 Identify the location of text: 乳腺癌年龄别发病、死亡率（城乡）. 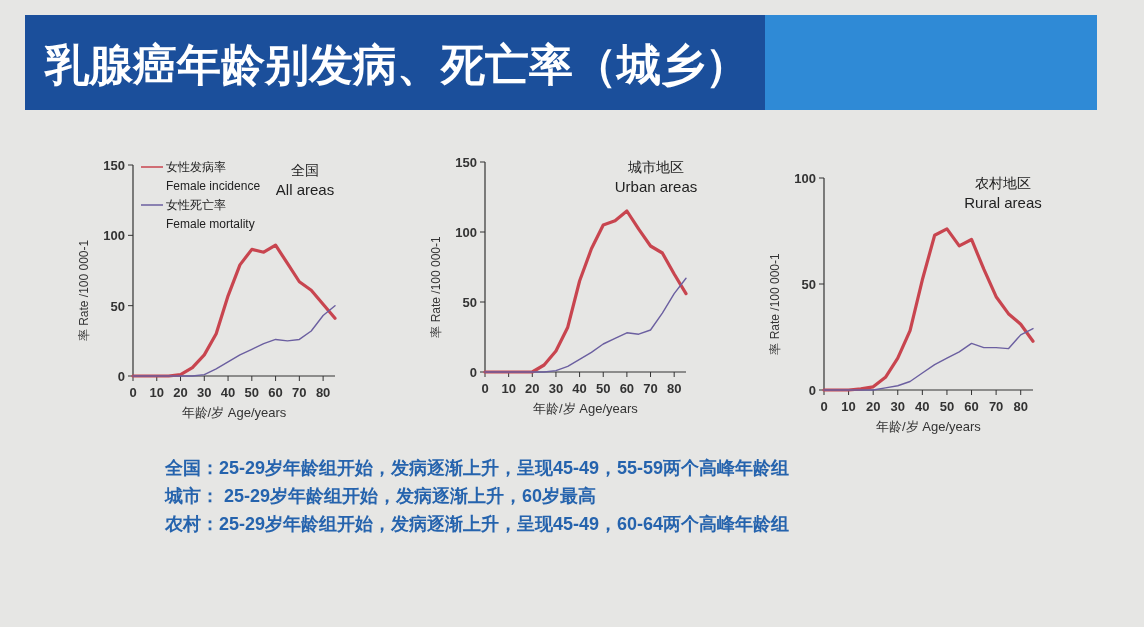
(396, 64).